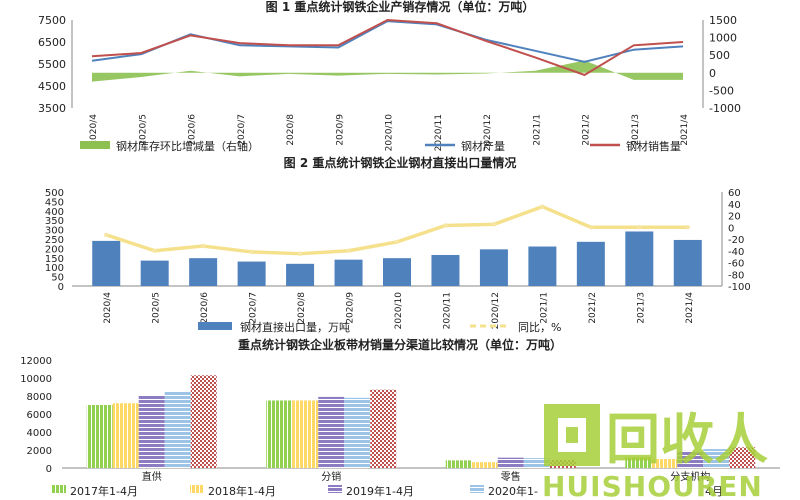  Describe the element at coordinates (331, 476) in the screenshot. I see `chart3-xtick: 分销` at that location.